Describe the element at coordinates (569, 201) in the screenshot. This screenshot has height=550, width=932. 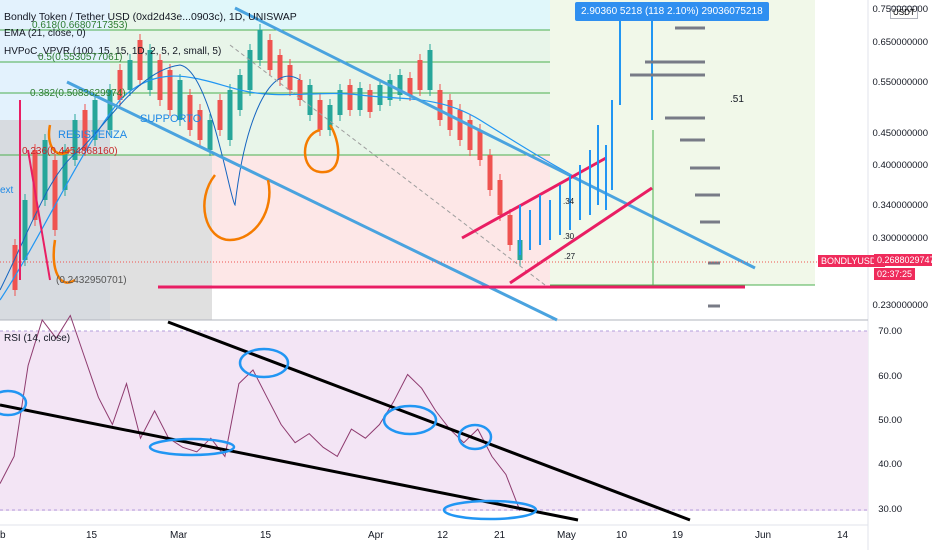
I see `n34-label: .34` at that location.